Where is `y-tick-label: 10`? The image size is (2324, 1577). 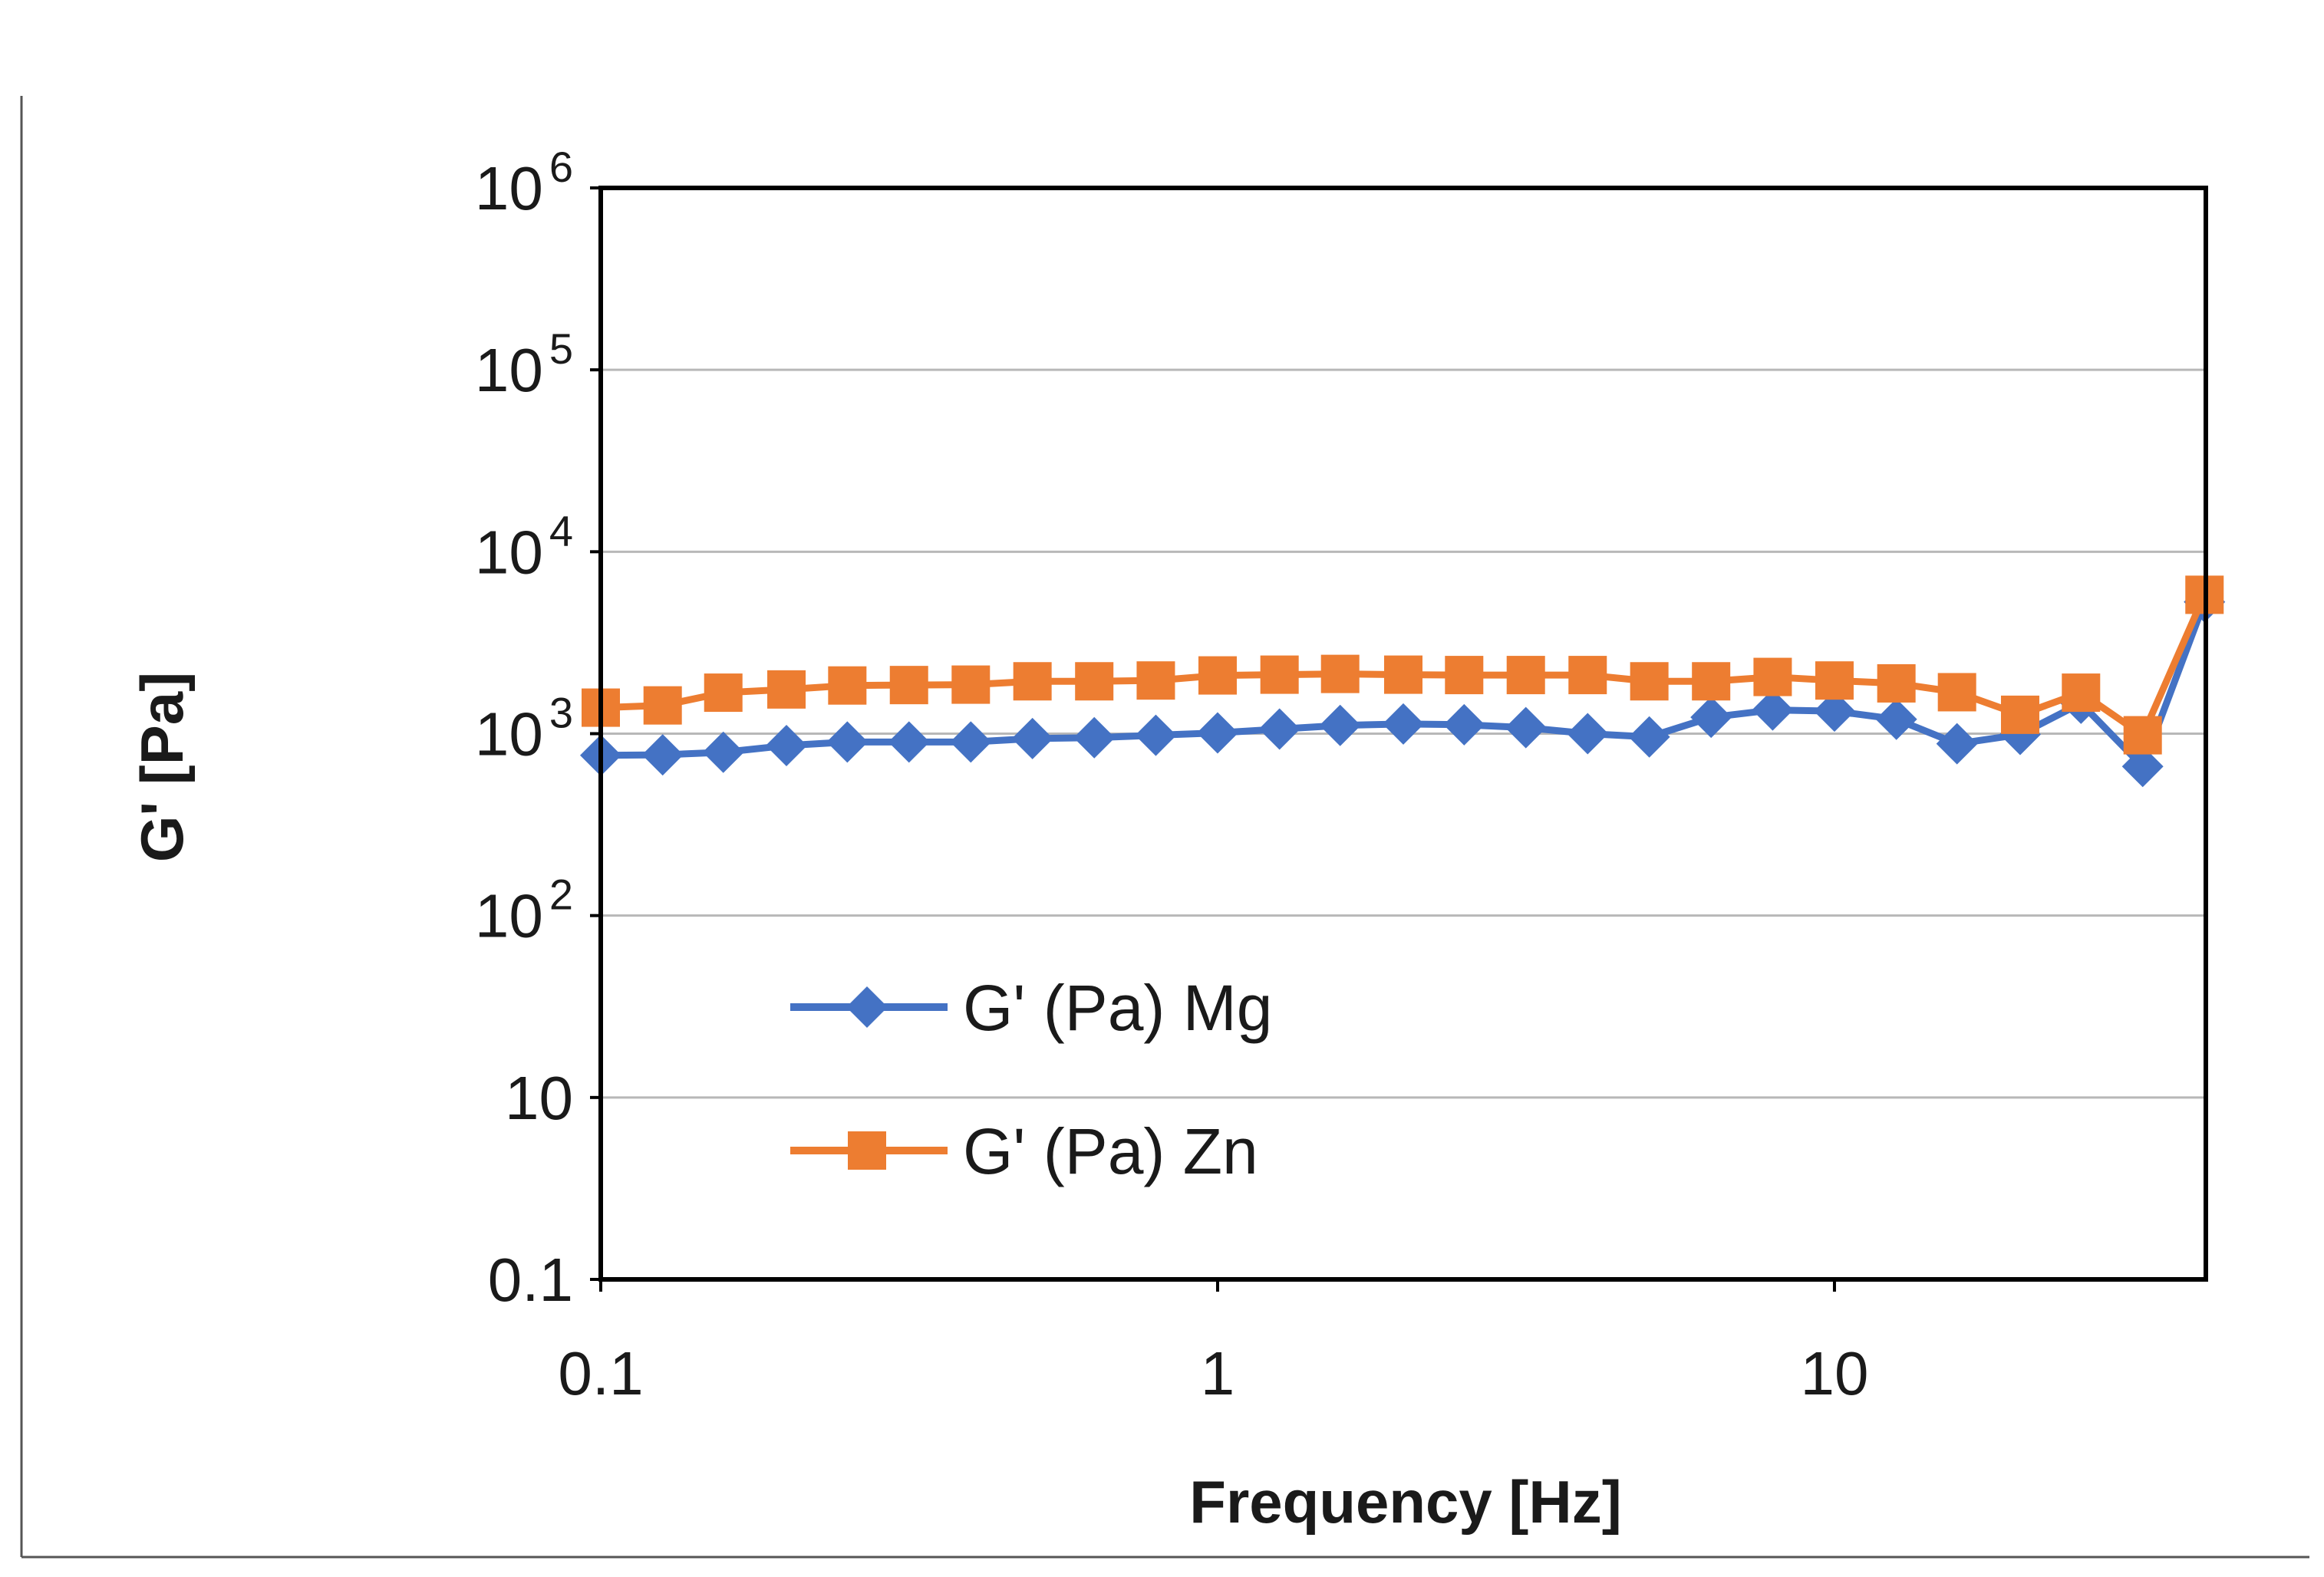 y-tick-label: 10 is located at coordinates (539, 1098).